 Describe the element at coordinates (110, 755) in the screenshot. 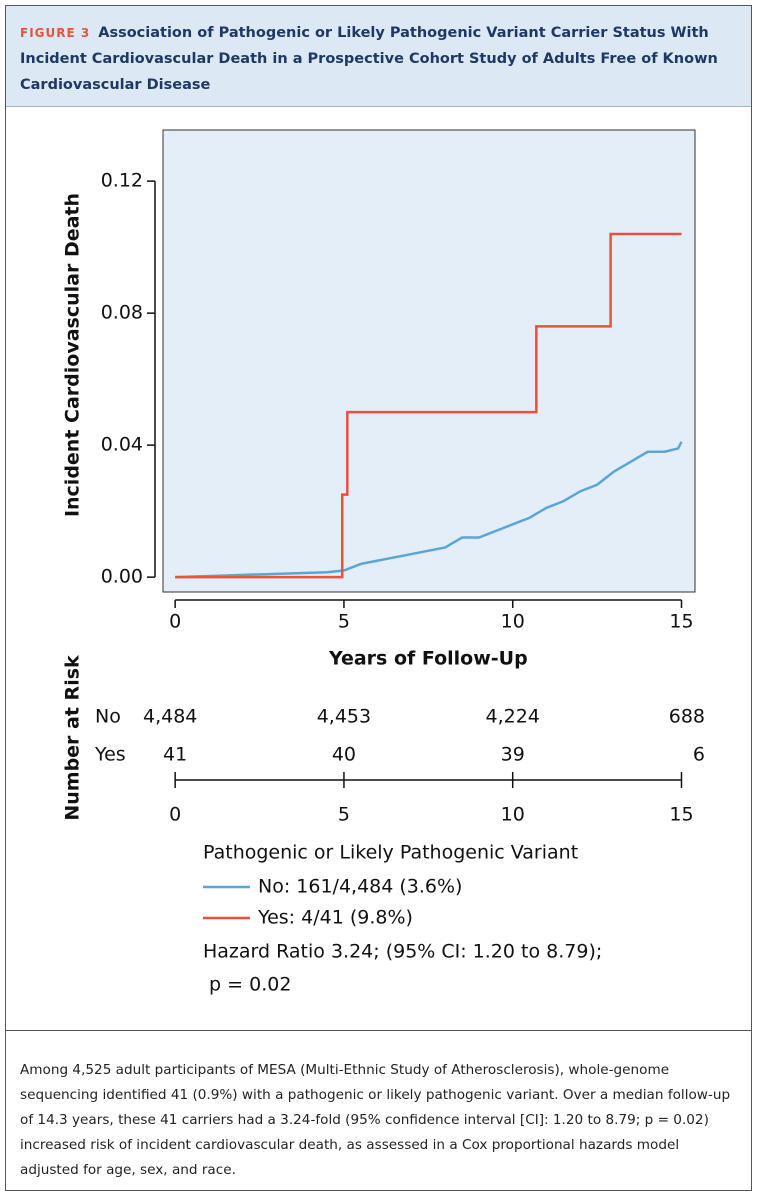

I see `risk-row-name: Yes` at that location.